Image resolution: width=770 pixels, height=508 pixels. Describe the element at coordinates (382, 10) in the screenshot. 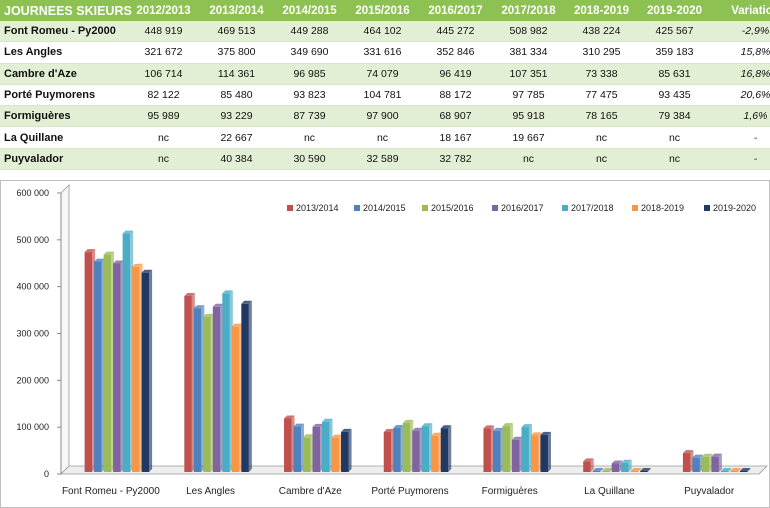

I see `column-header: 2015/2016` at that location.